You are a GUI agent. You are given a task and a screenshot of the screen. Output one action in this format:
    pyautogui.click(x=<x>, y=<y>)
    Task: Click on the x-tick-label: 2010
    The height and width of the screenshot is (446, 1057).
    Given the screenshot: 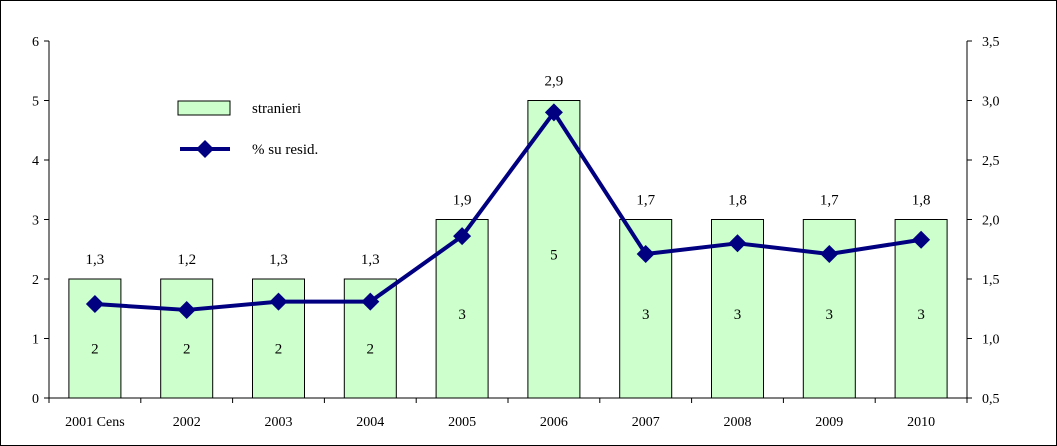 What is the action you would take?
    pyautogui.click(x=921, y=422)
    